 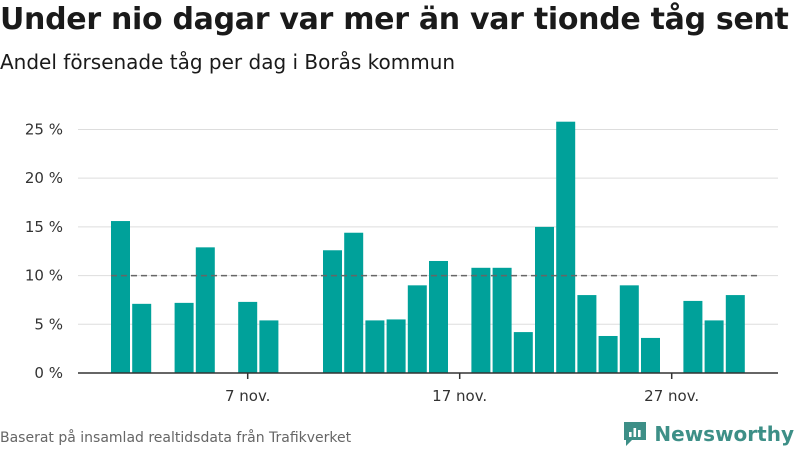 I want to click on y-tick-label: 20 %, so click(x=44, y=178).